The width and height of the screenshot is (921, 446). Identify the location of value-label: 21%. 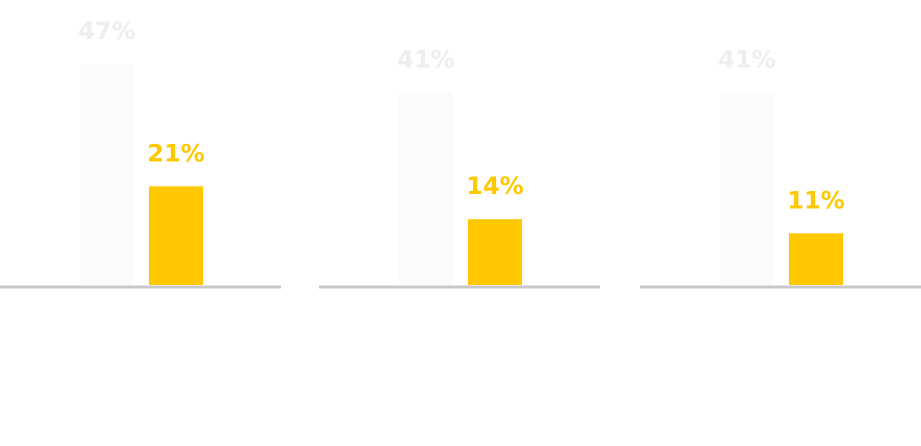
(175, 153).